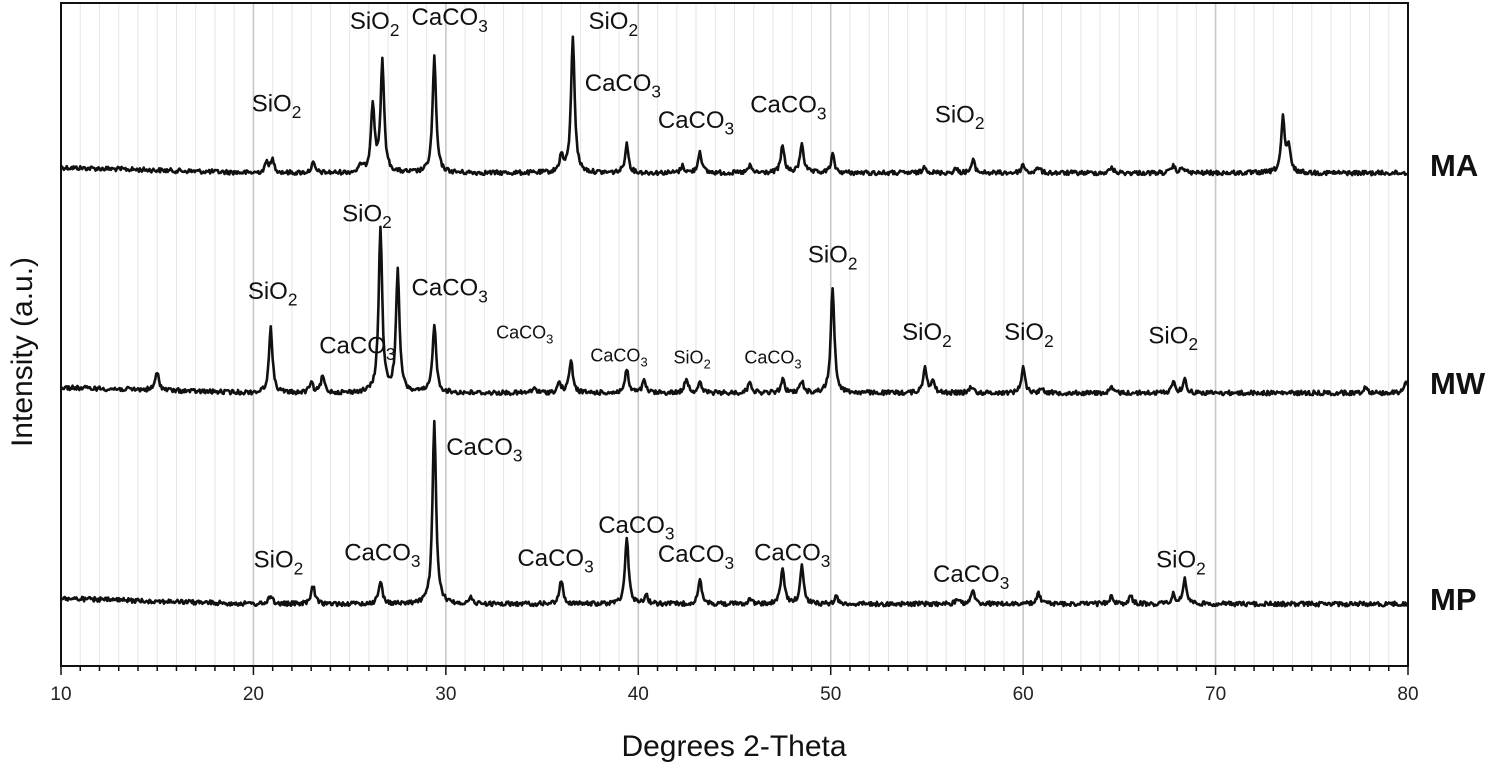 The width and height of the screenshot is (1494, 770). Describe the element at coordinates (733, 746) in the screenshot. I see `x-axis-title: Degrees 2-Theta` at that location.